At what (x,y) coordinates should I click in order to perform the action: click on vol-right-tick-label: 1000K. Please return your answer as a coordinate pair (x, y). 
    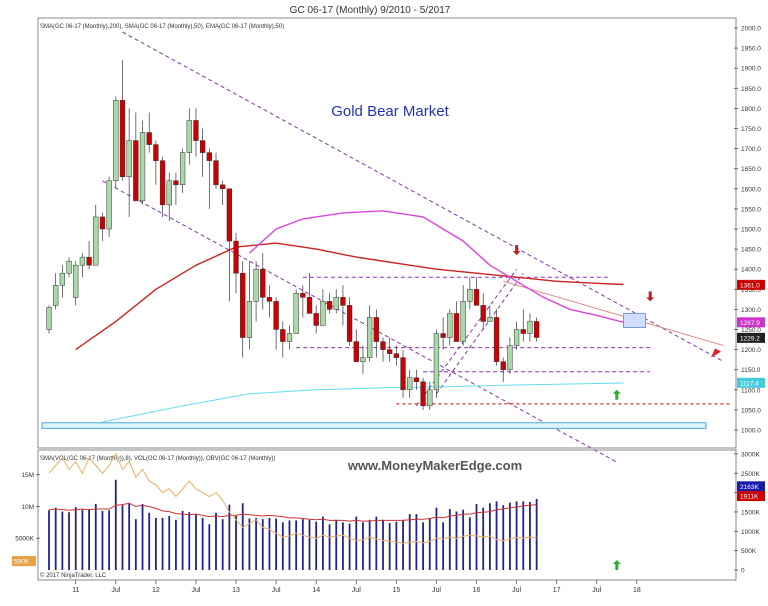
    Looking at the image, I should click on (750, 532).